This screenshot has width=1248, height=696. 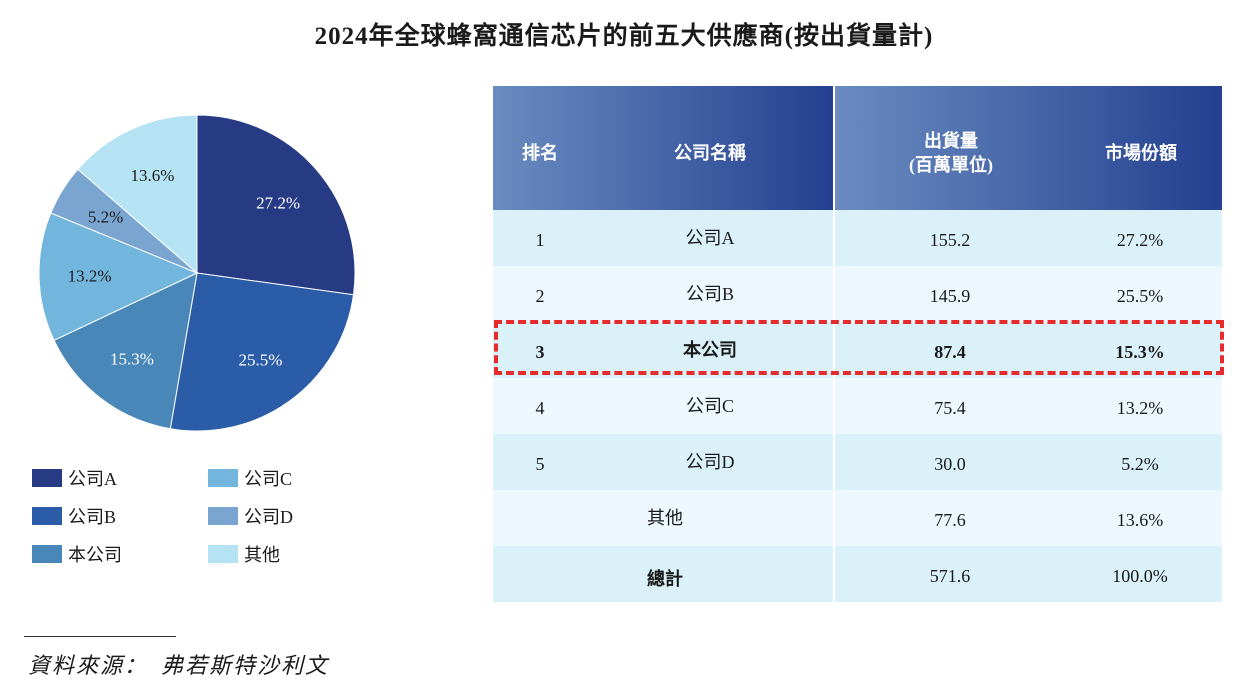 I want to click on rank-cell: 3, so click(x=540, y=351).